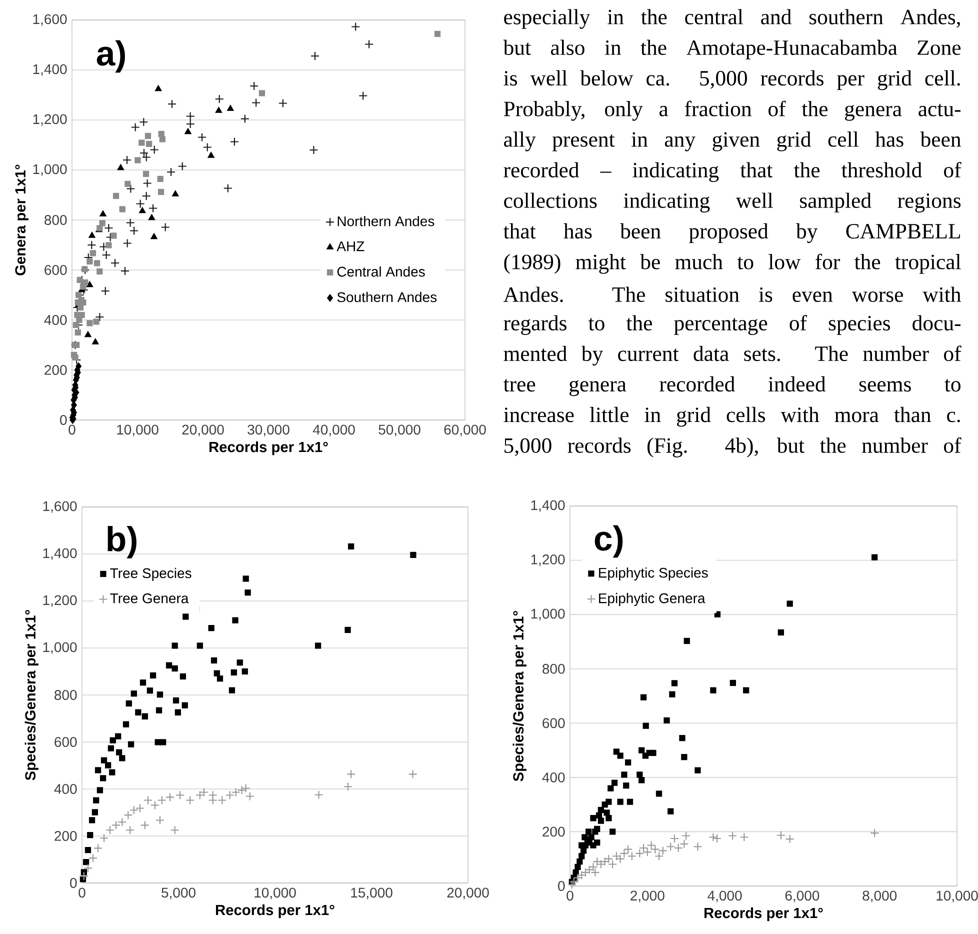 This screenshot has width=978, height=934. I want to click on x-tick-label: 30,000, so click(269, 430).